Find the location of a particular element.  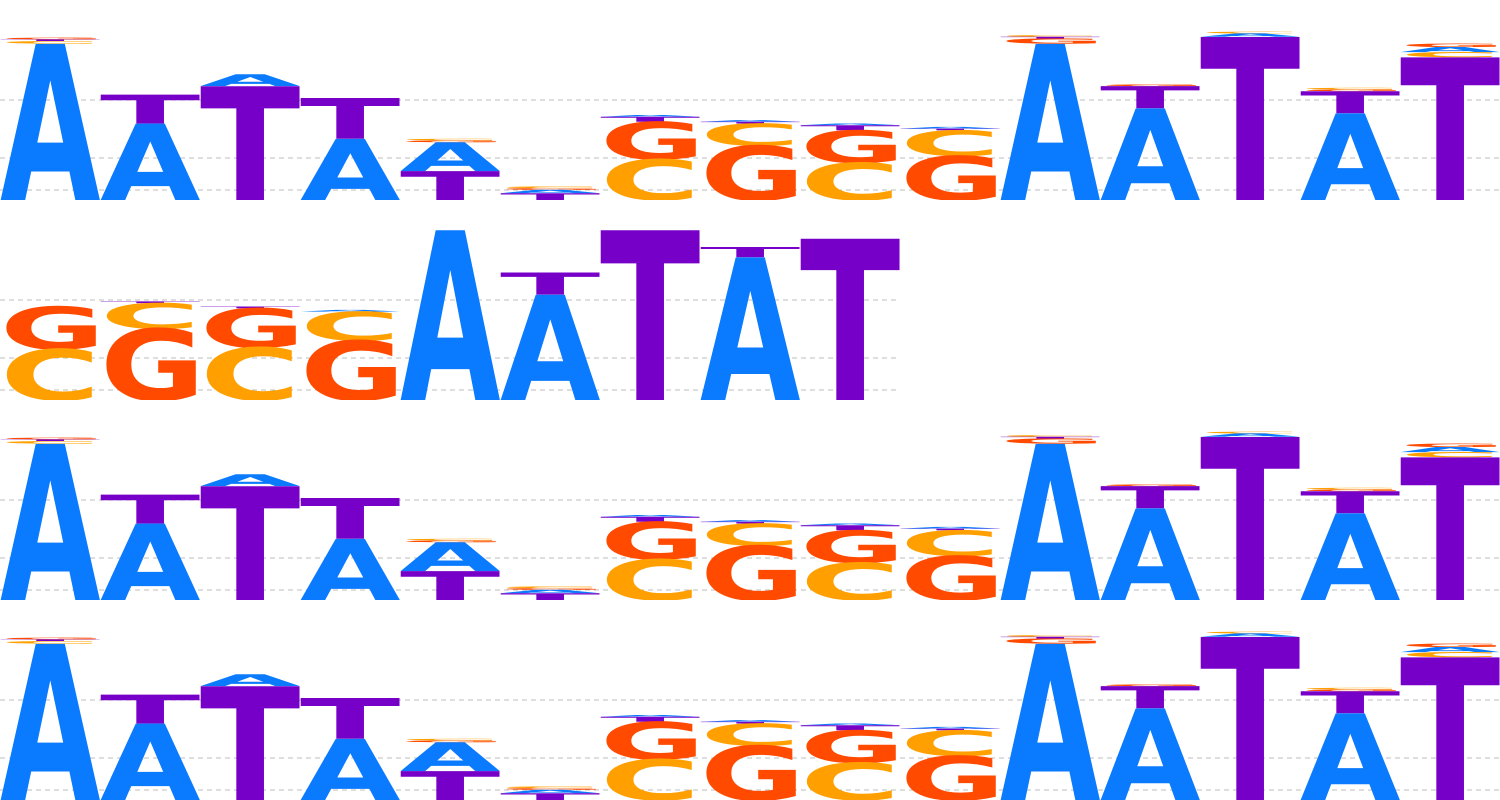

logo-column: GC is located at coordinates (52, 348).